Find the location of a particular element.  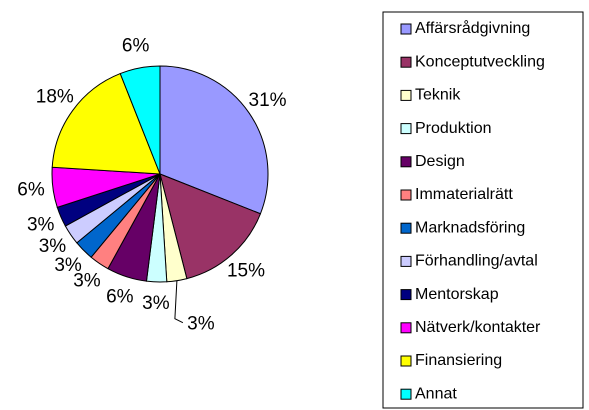

legend-label: Teknik is located at coordinates (438, 95).